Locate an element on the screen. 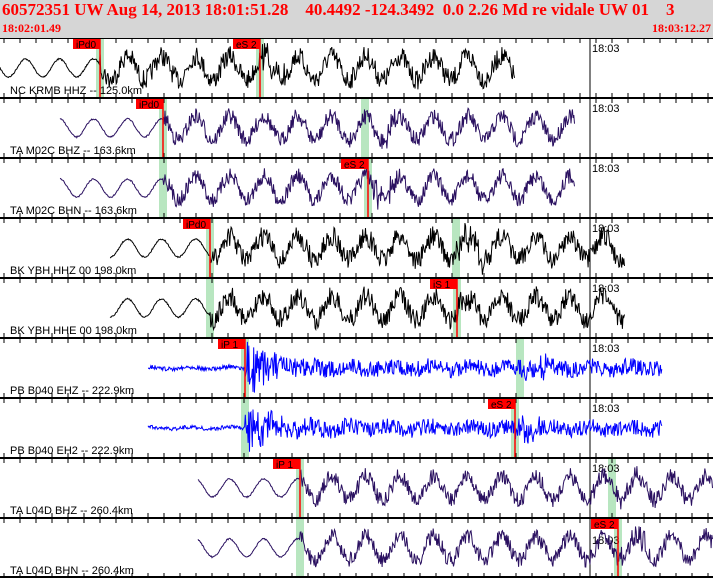 This screenshot has width=713, height=578. trace-row: 18:03 iS 1 BK YBH HHE 00 198.0km is located at coordinates (356, 307).